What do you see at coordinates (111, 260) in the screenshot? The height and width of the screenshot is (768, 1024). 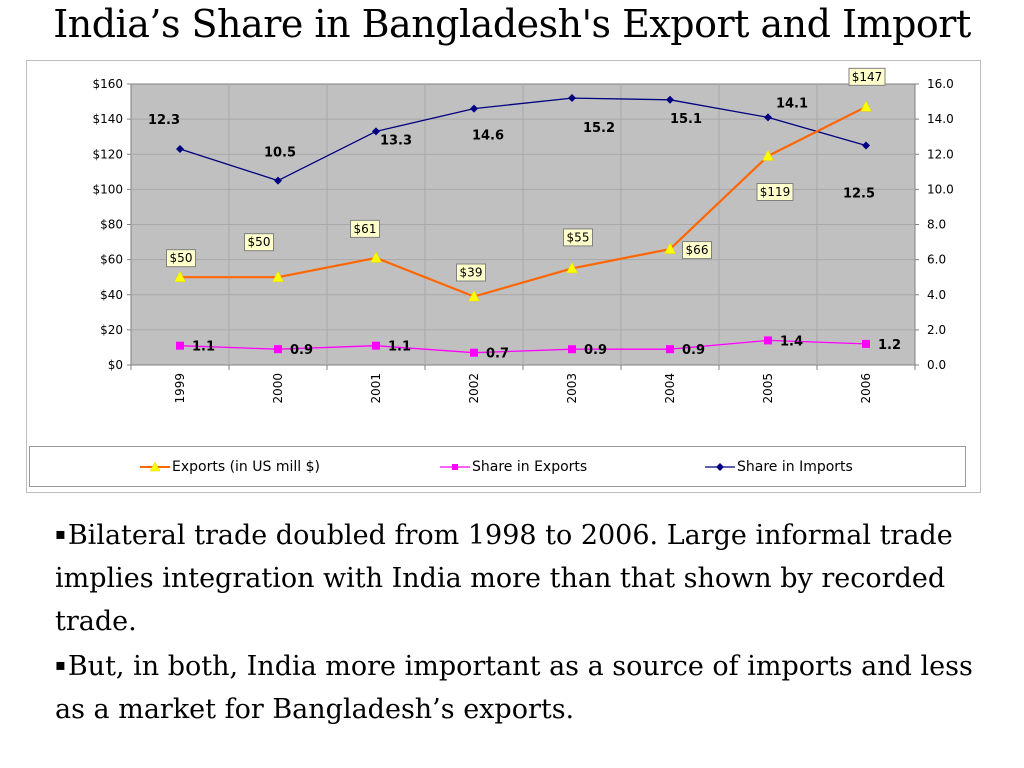 I see `y-left-tick-label: $60` at bounding box center [111, 260].